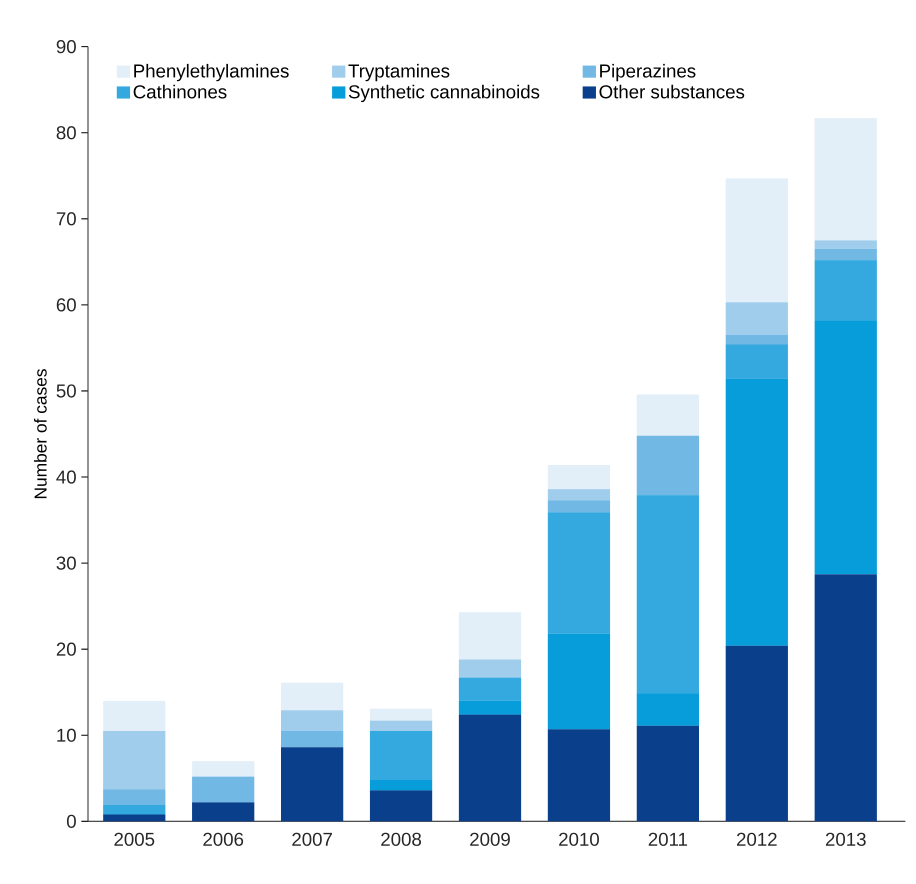 This screenshot has height=884, width=916. I want to click on legend-label: Tryptamines, so click(399, 73).